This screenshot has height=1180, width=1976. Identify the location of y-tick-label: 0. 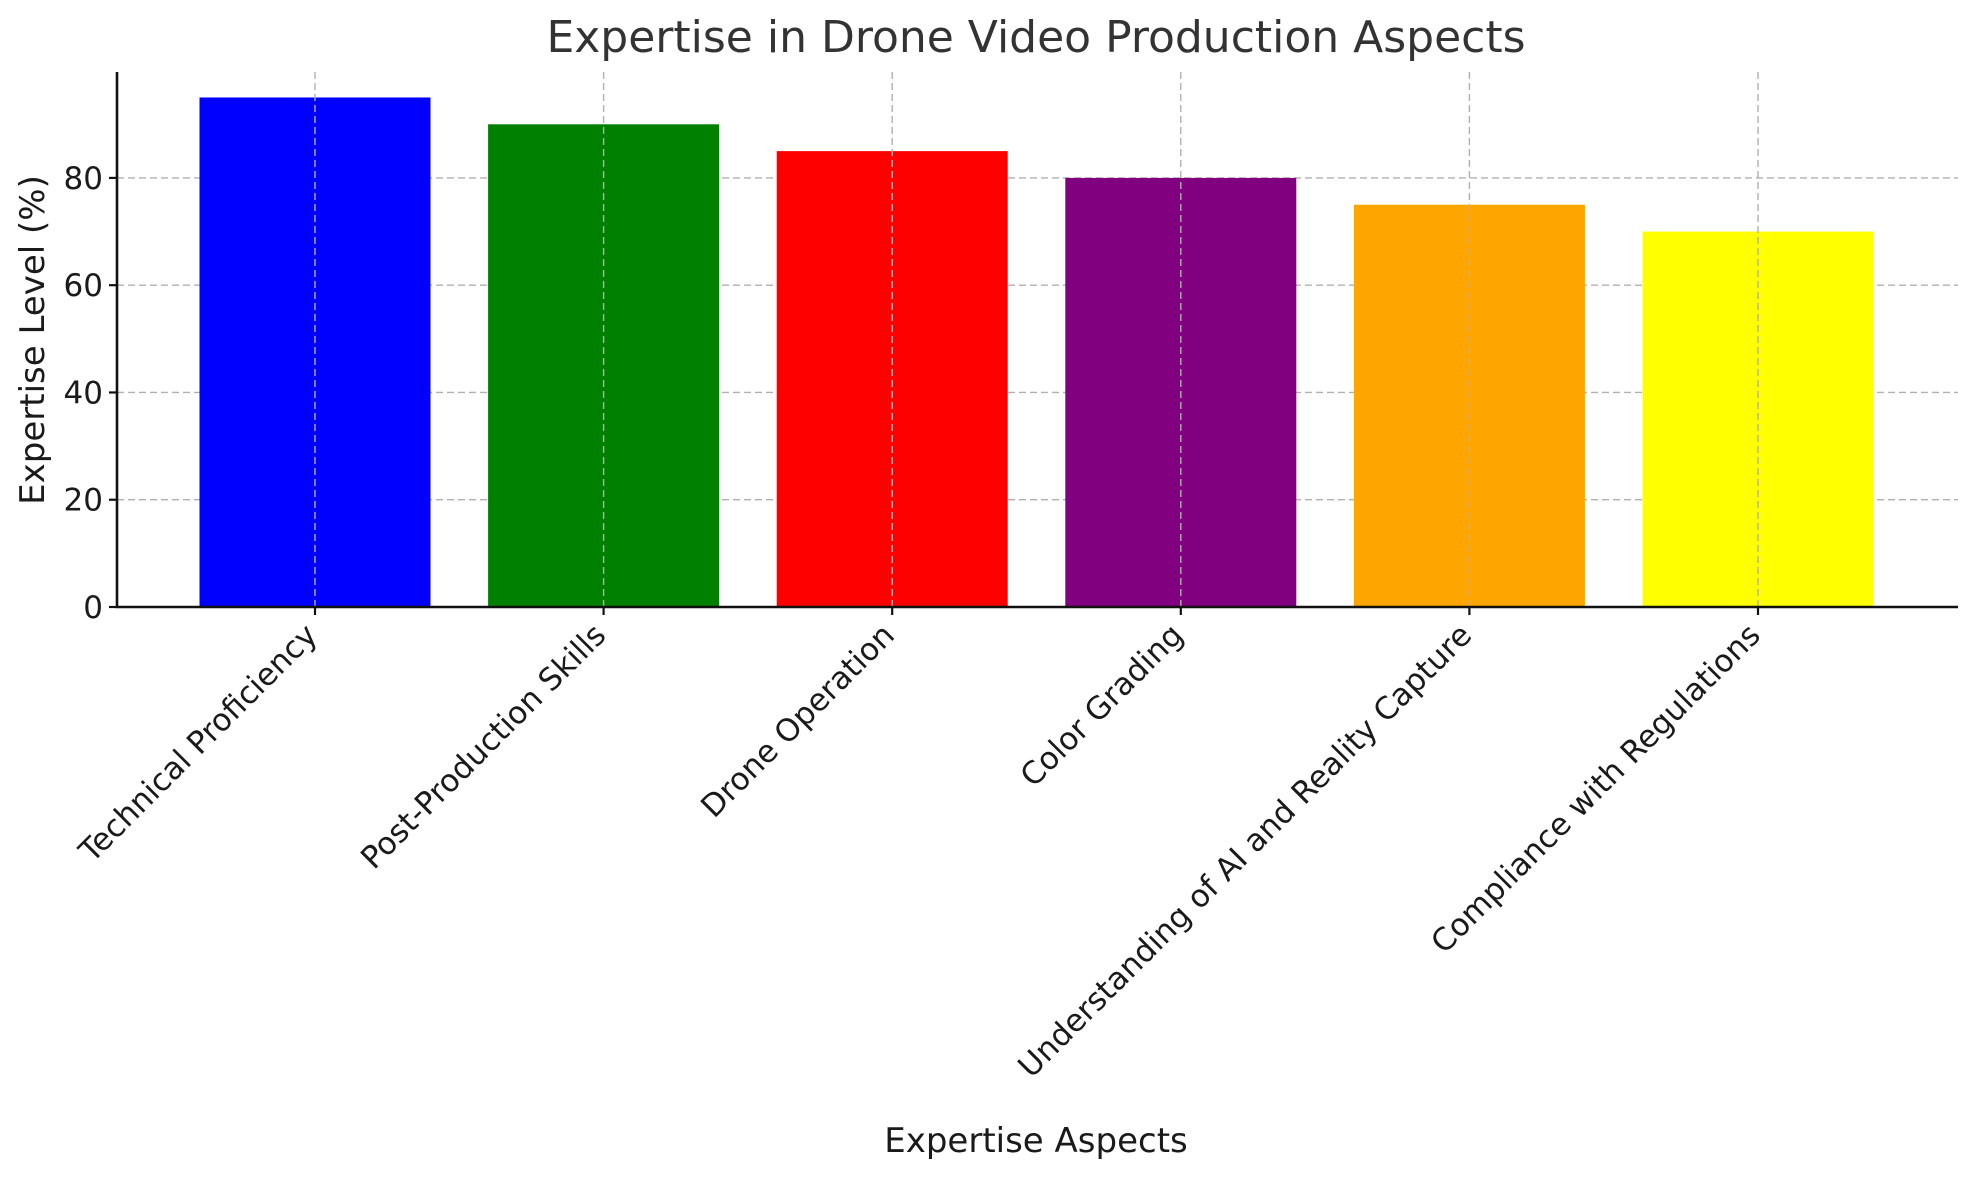
(93, 608).